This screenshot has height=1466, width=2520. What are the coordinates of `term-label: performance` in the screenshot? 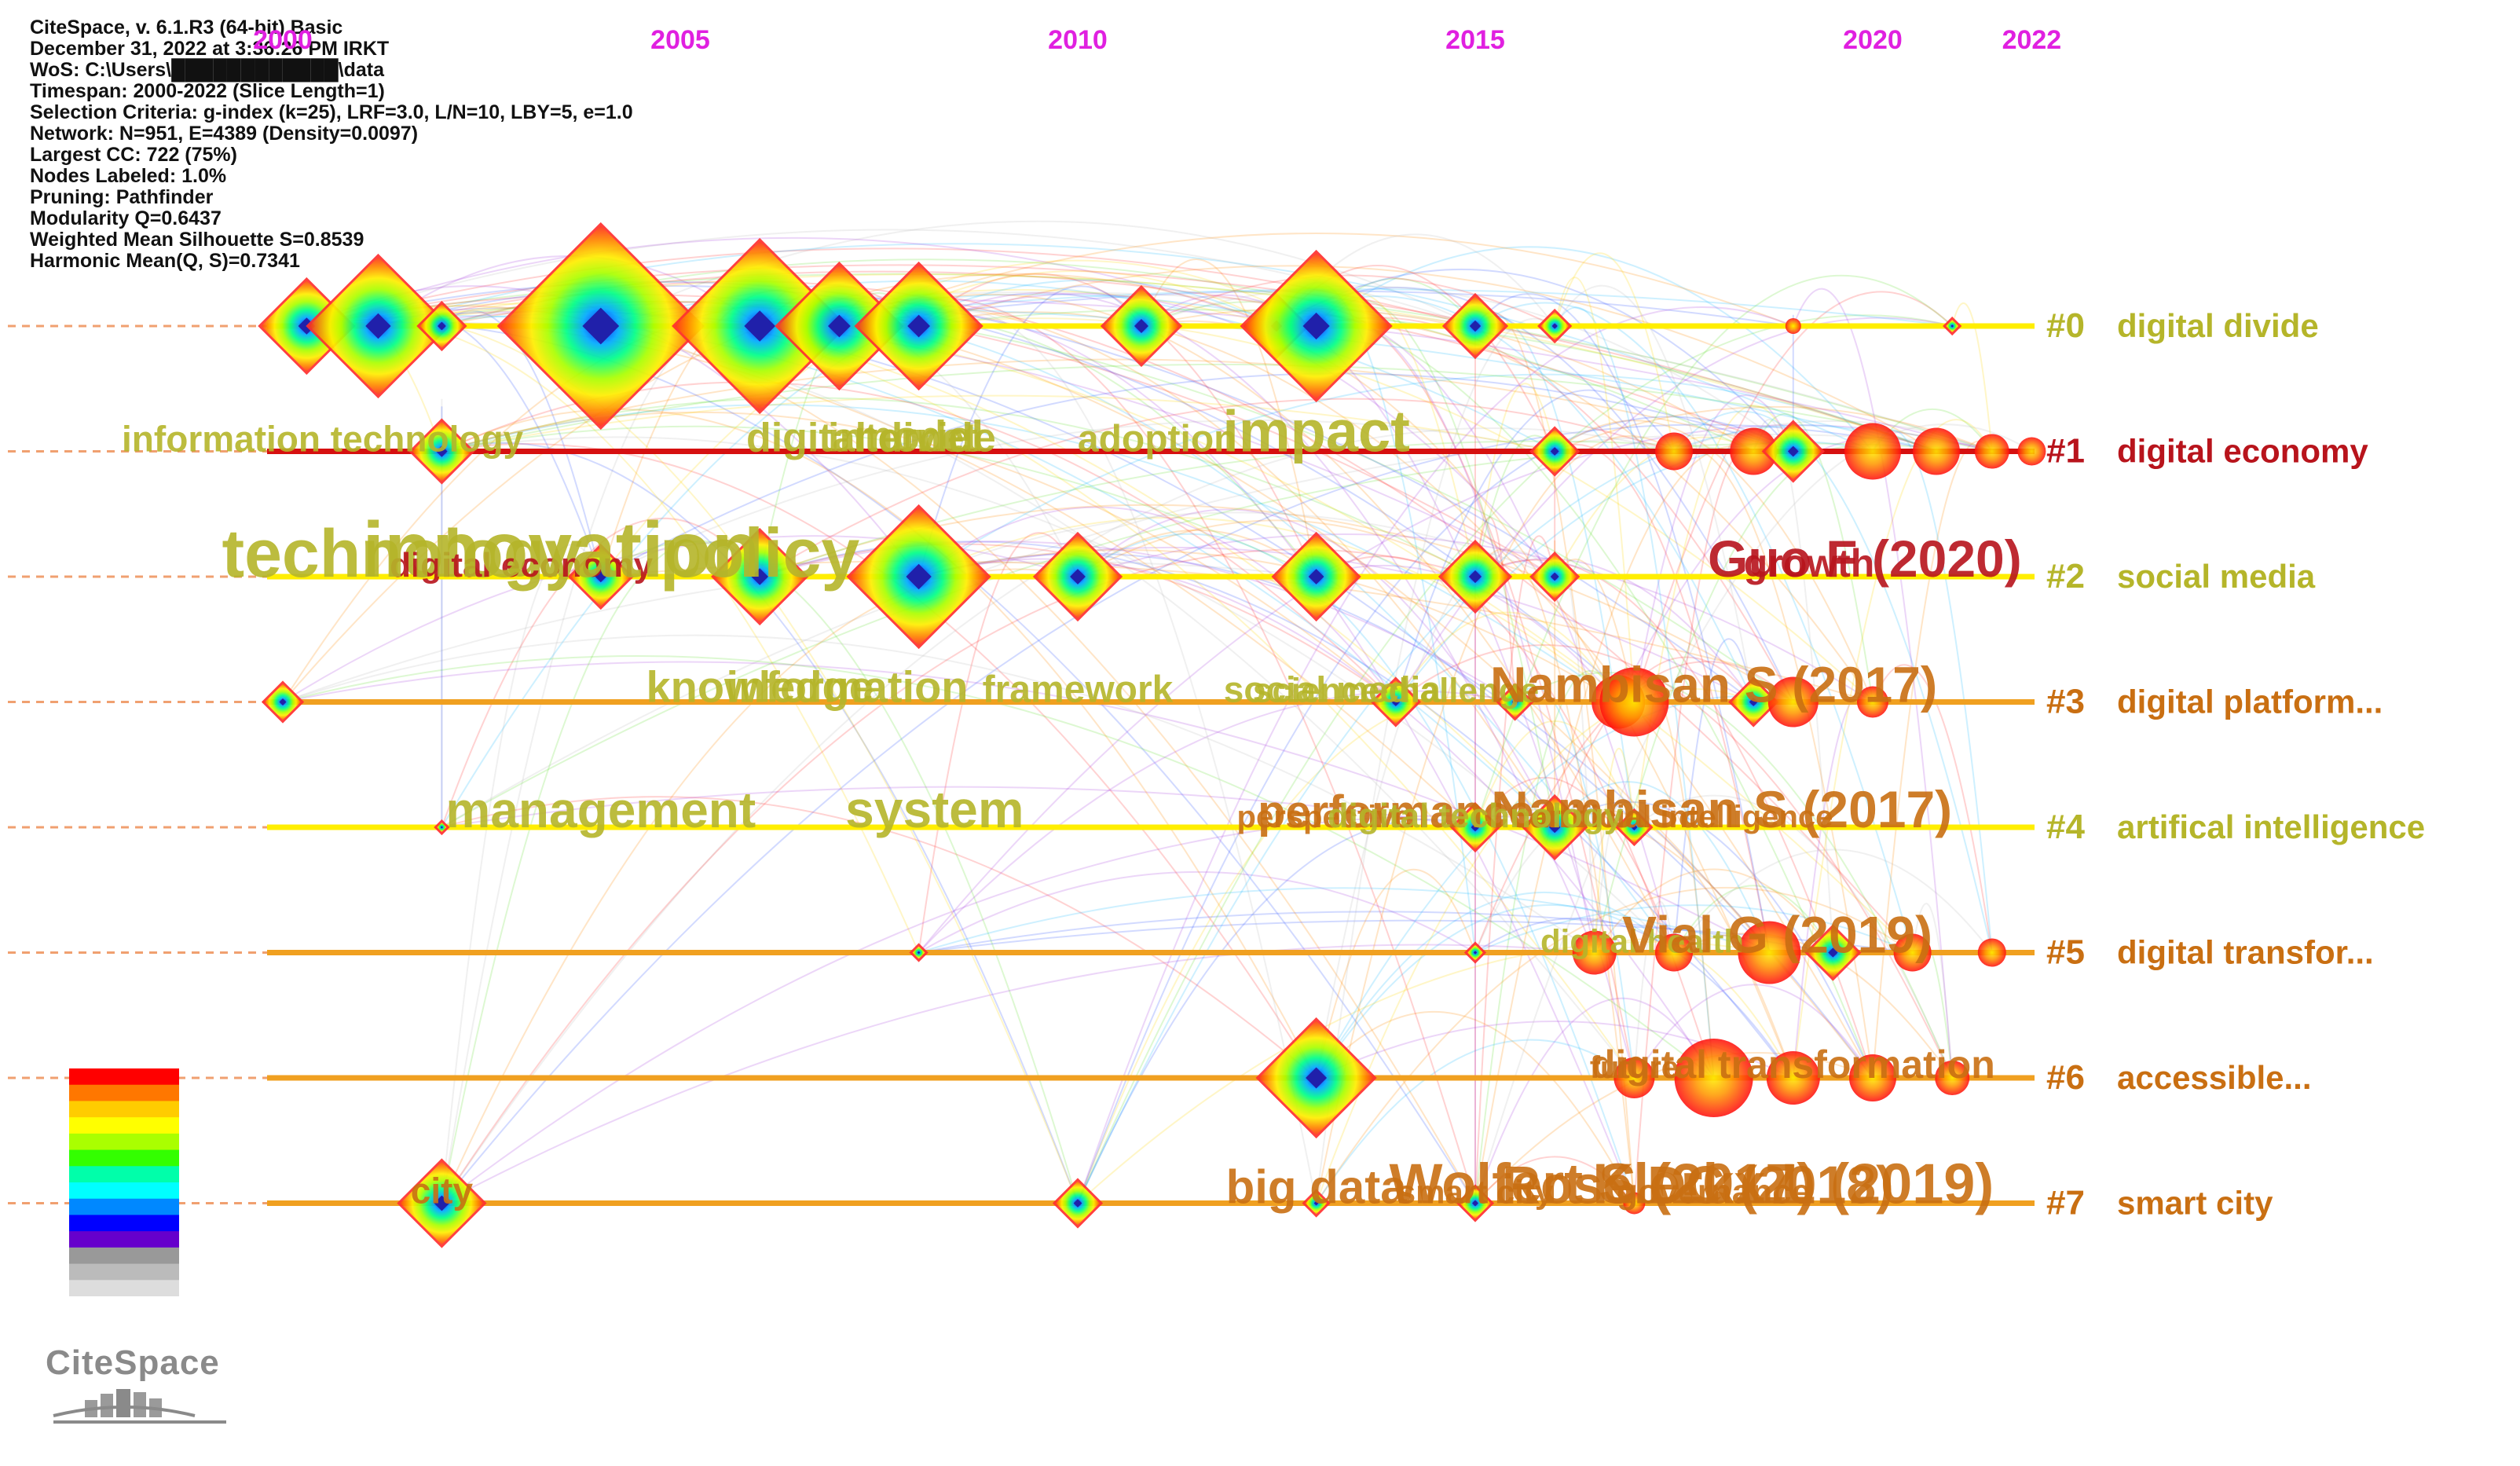 It's located at (1395, 811).